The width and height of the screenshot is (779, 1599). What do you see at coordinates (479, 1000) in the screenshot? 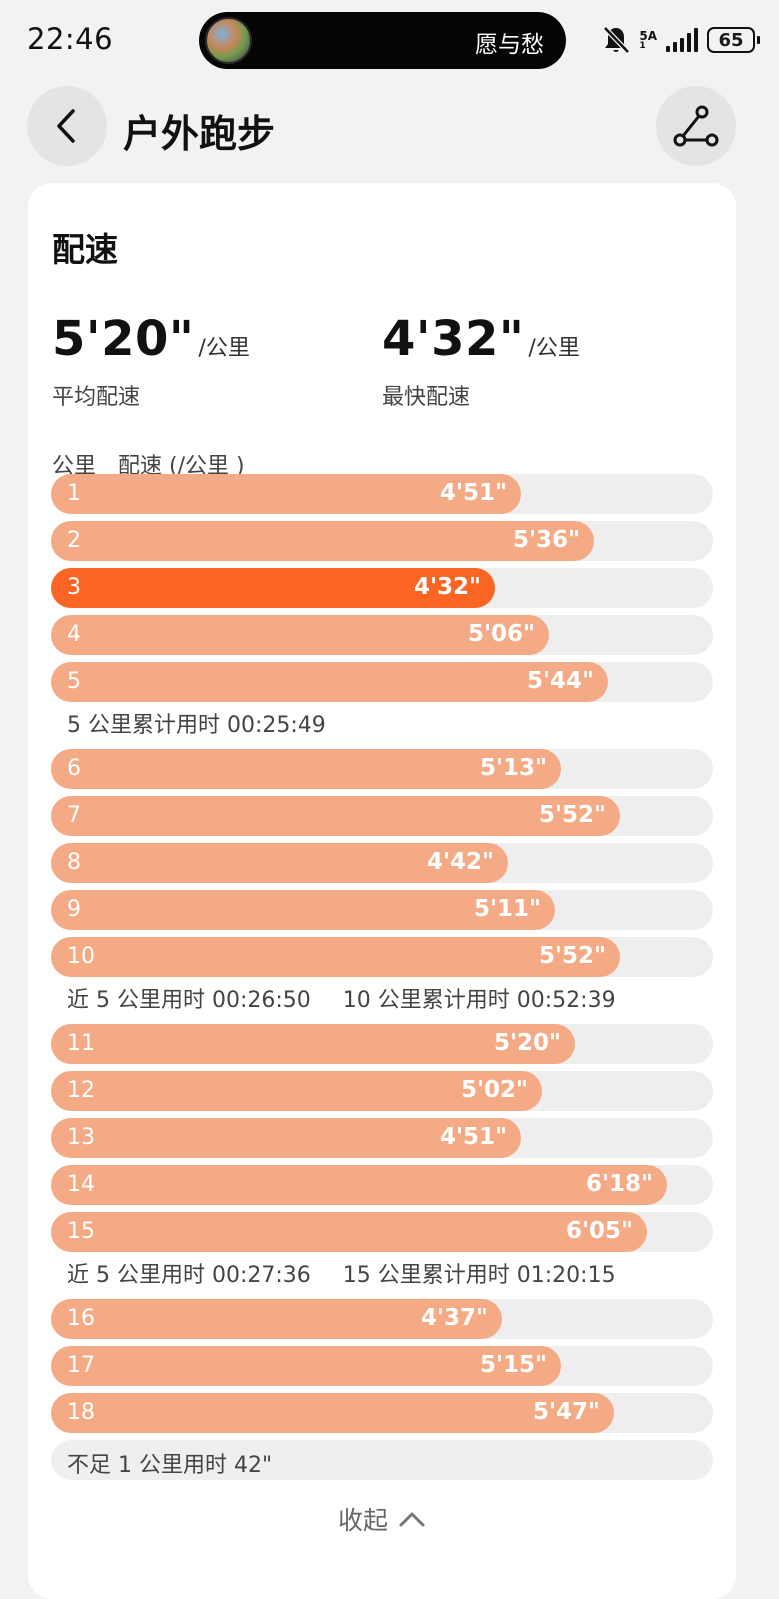
I see `summary-text: 10 公里累计用时 00:52:39` at bounding box center [479, 1000].